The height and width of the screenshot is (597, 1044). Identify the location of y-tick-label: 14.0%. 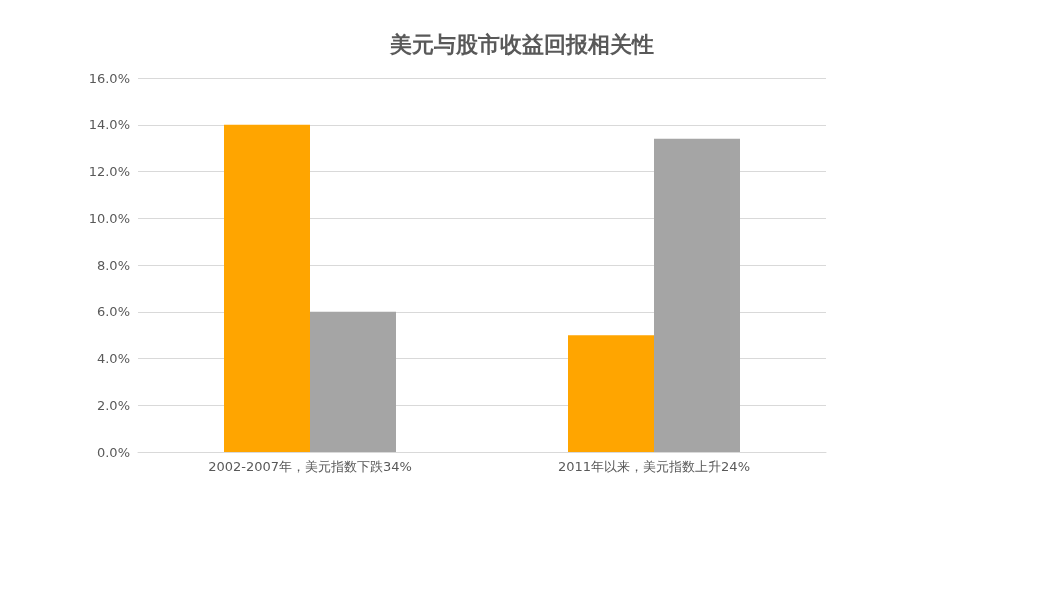
(109, 125).